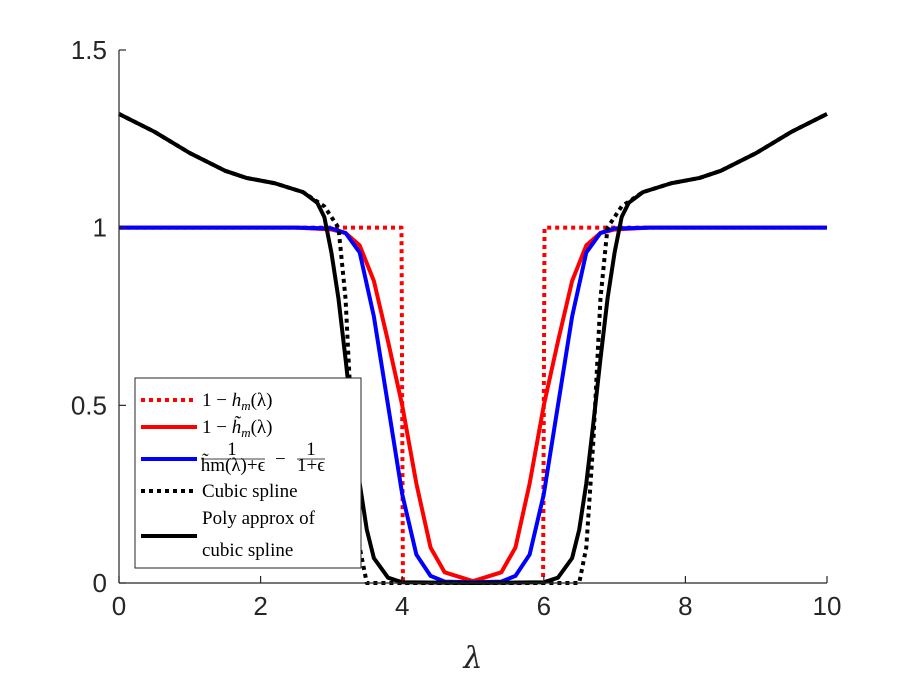  Describe the element at coordinates (259, 518) in the screenshot. I see `legend-label-5a: Poly approx of` at that location.